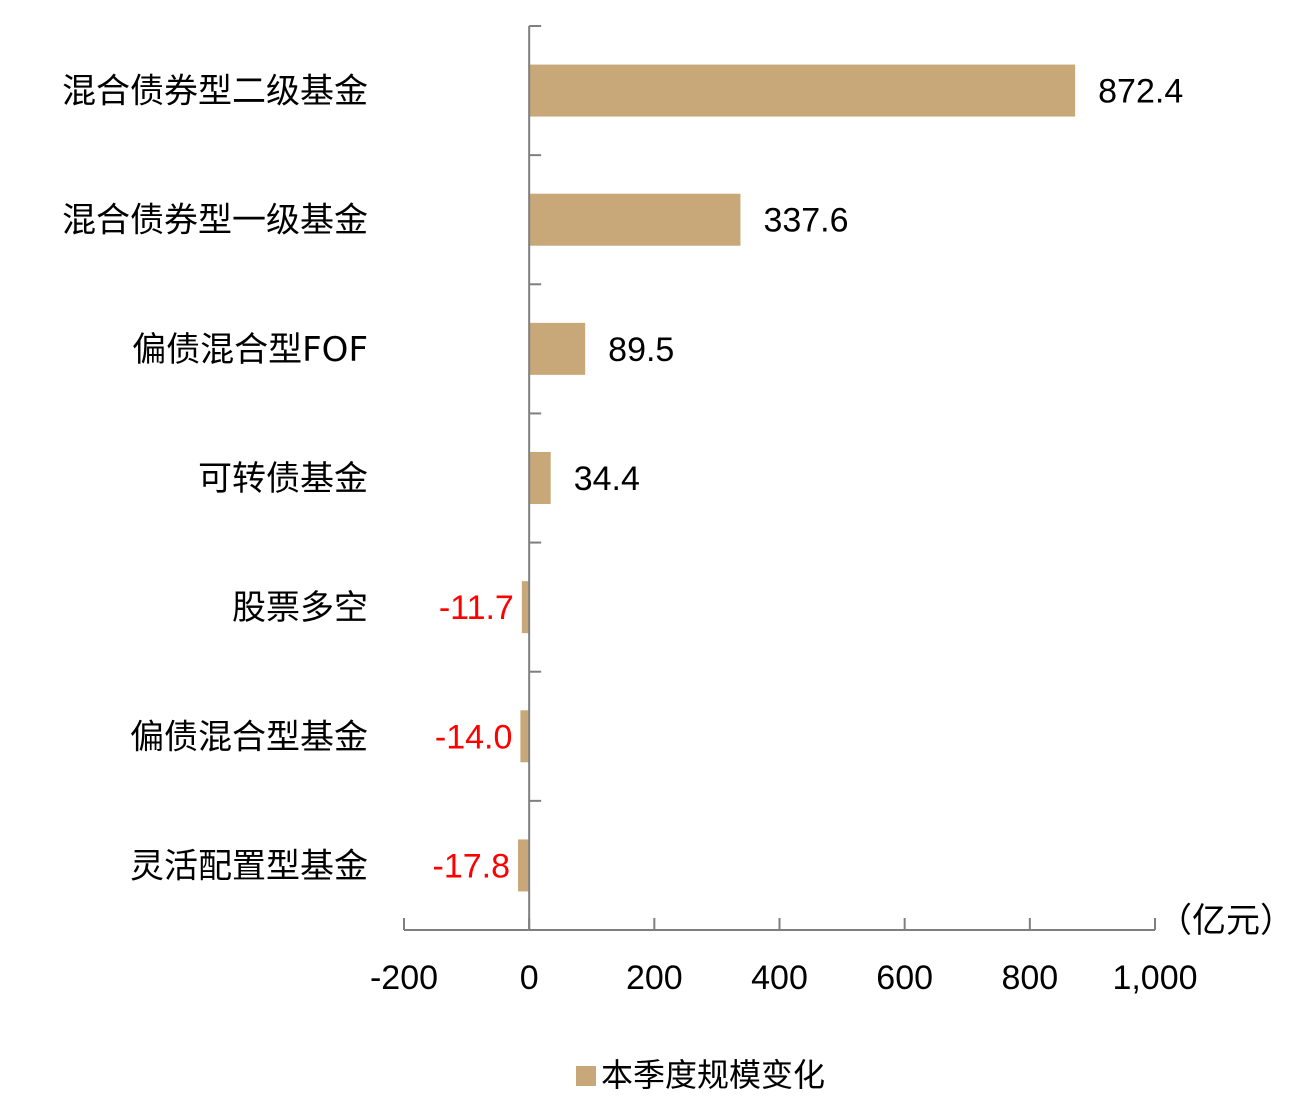 The image size is (1299, 1104). What do you see at coordinates (474, 737) in the screenshot?
I see `data-label: -14.0` at bounding box center [474, 737].